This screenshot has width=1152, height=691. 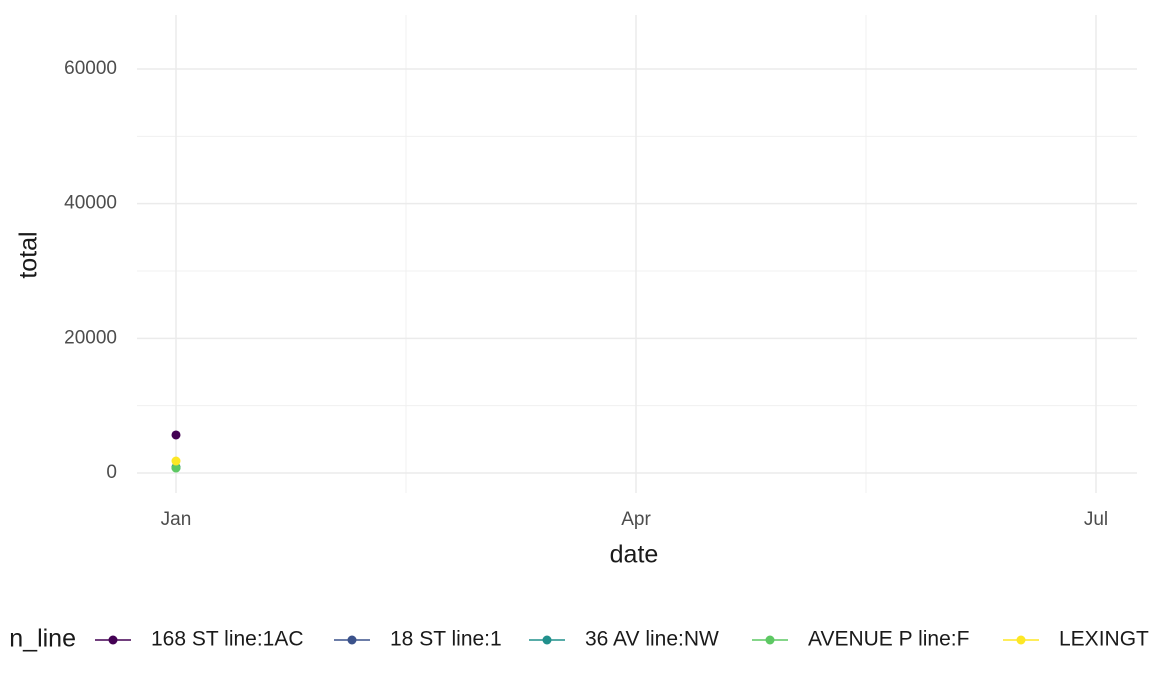 What do you see at coordinates (42, 639) in the screenshot?
I see `legend-title: n_line` at bounding box center [42, 639].